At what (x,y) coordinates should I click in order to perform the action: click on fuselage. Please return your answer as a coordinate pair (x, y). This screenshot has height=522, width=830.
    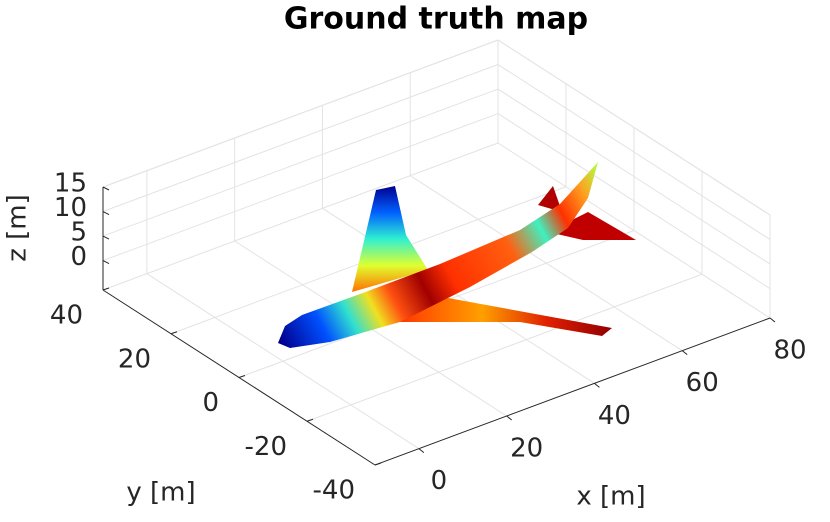
    Looking at the image, I should click on (438, 255).